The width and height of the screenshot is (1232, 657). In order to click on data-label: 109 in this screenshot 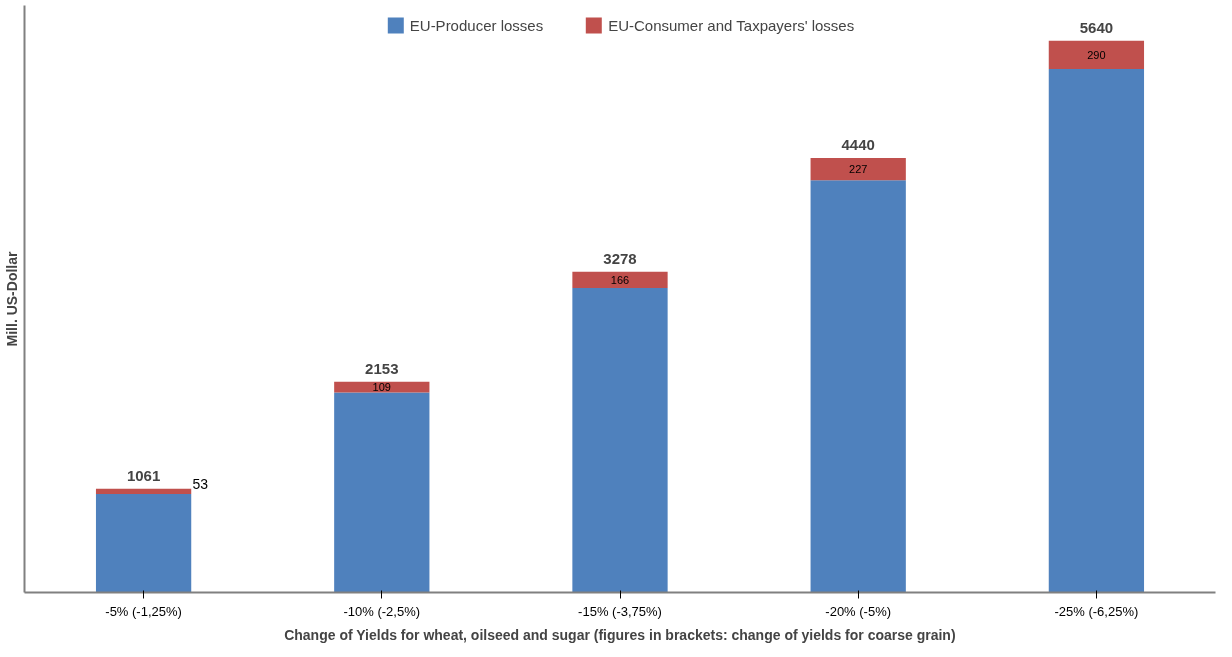, I will do `click(381, 387)`.